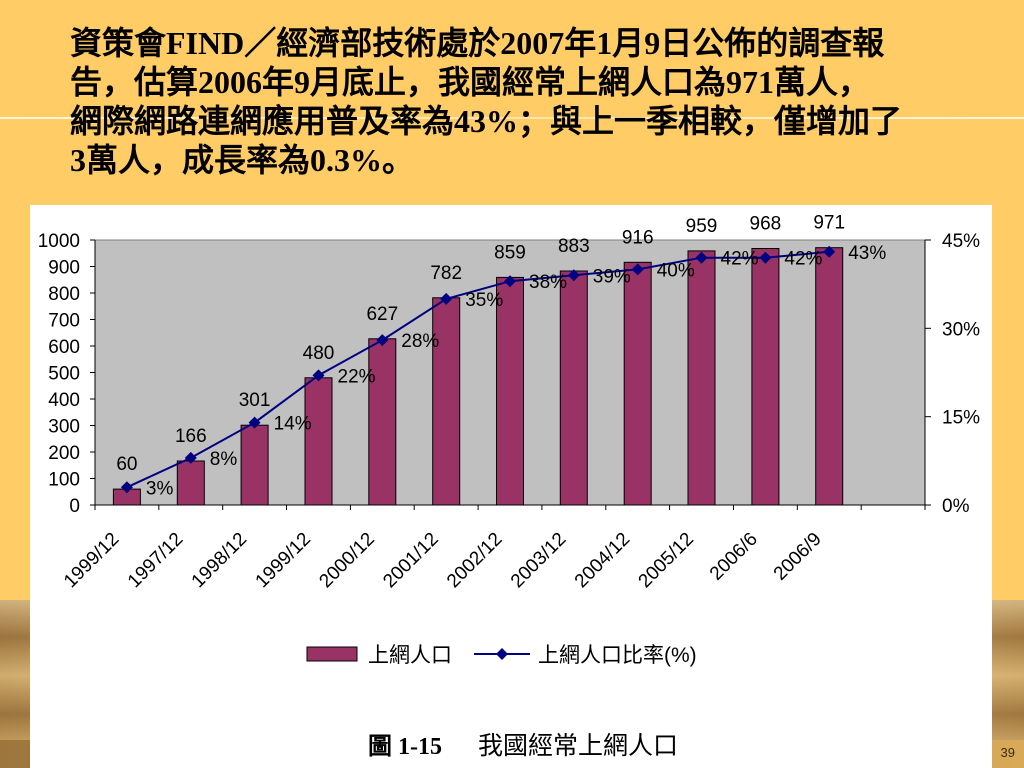  What do you see at coordinates (446, 273) in the screenshot?
I see `bar-value-label: 782` at bounding box center [446, 273].